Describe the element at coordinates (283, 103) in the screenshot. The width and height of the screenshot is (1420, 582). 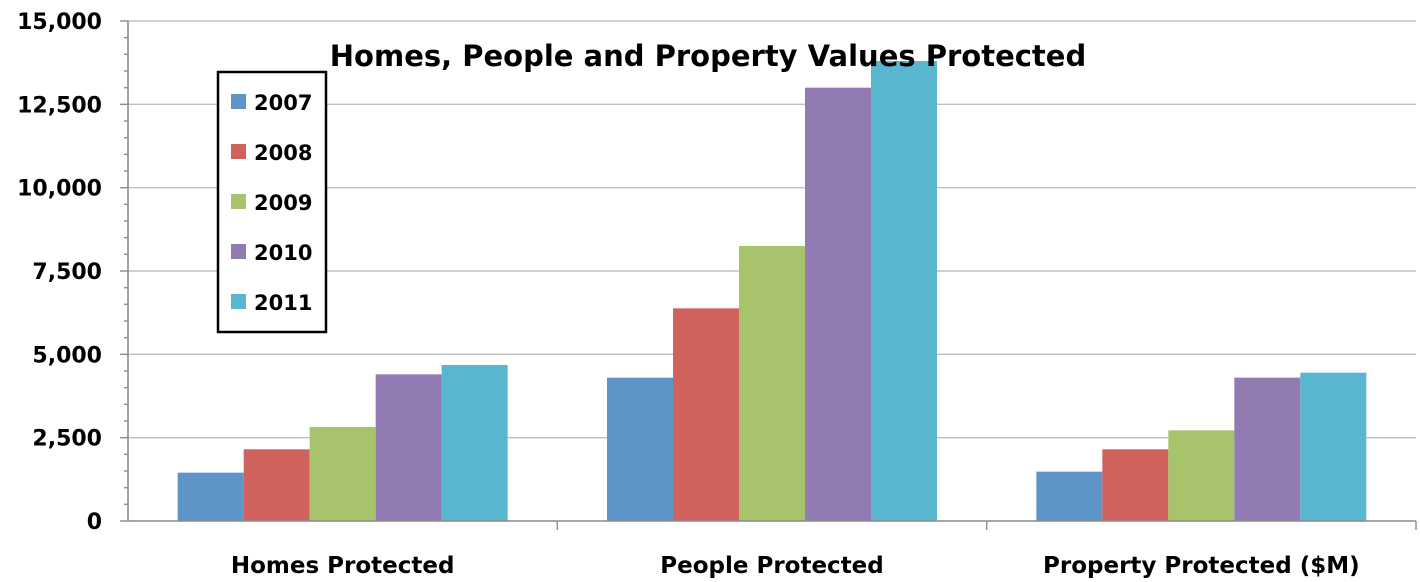
I see `legend-label: 2007` at that location.